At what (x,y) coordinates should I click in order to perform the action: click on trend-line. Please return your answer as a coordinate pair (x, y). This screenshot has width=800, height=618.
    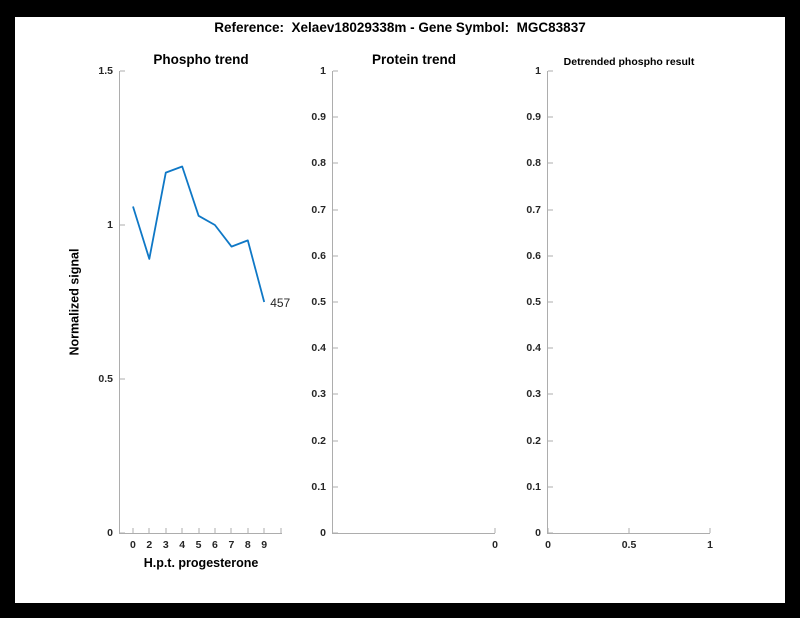
    Looking at the image, I should click on (199, 234).